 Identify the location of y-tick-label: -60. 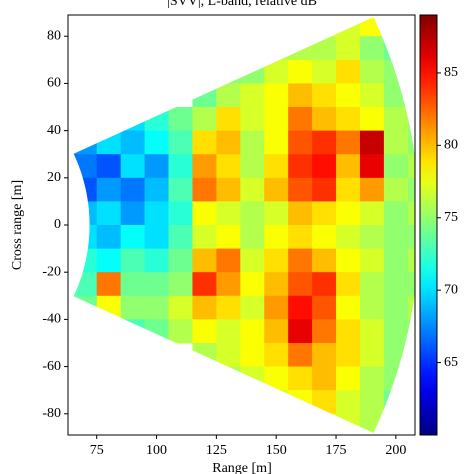
(51, 366).